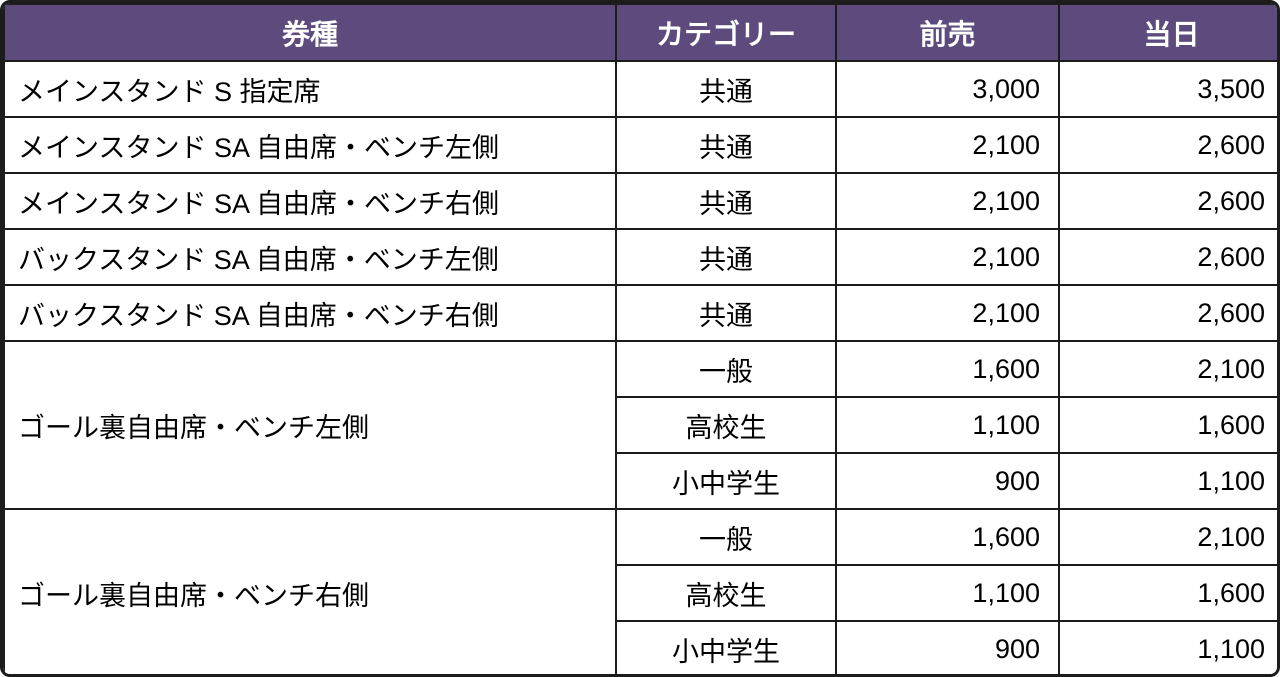 The height and width of the screenshot is (677, 1280). What do you see at coordinates (310, 313) in the screenshot?
I see `ticket-type-cell: バックスタンド SA 自由席・ベンチ右側` at bounding box center [310, 313].